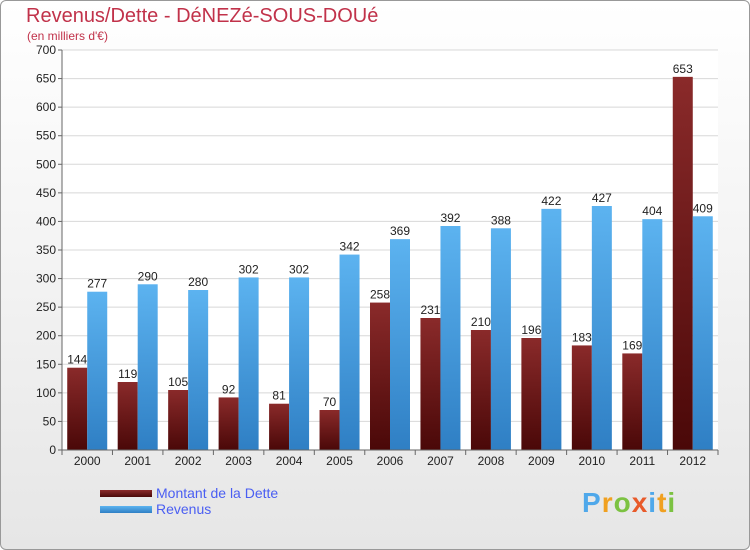  I want to click on data-label-revenus: 342, so click(350, 247).